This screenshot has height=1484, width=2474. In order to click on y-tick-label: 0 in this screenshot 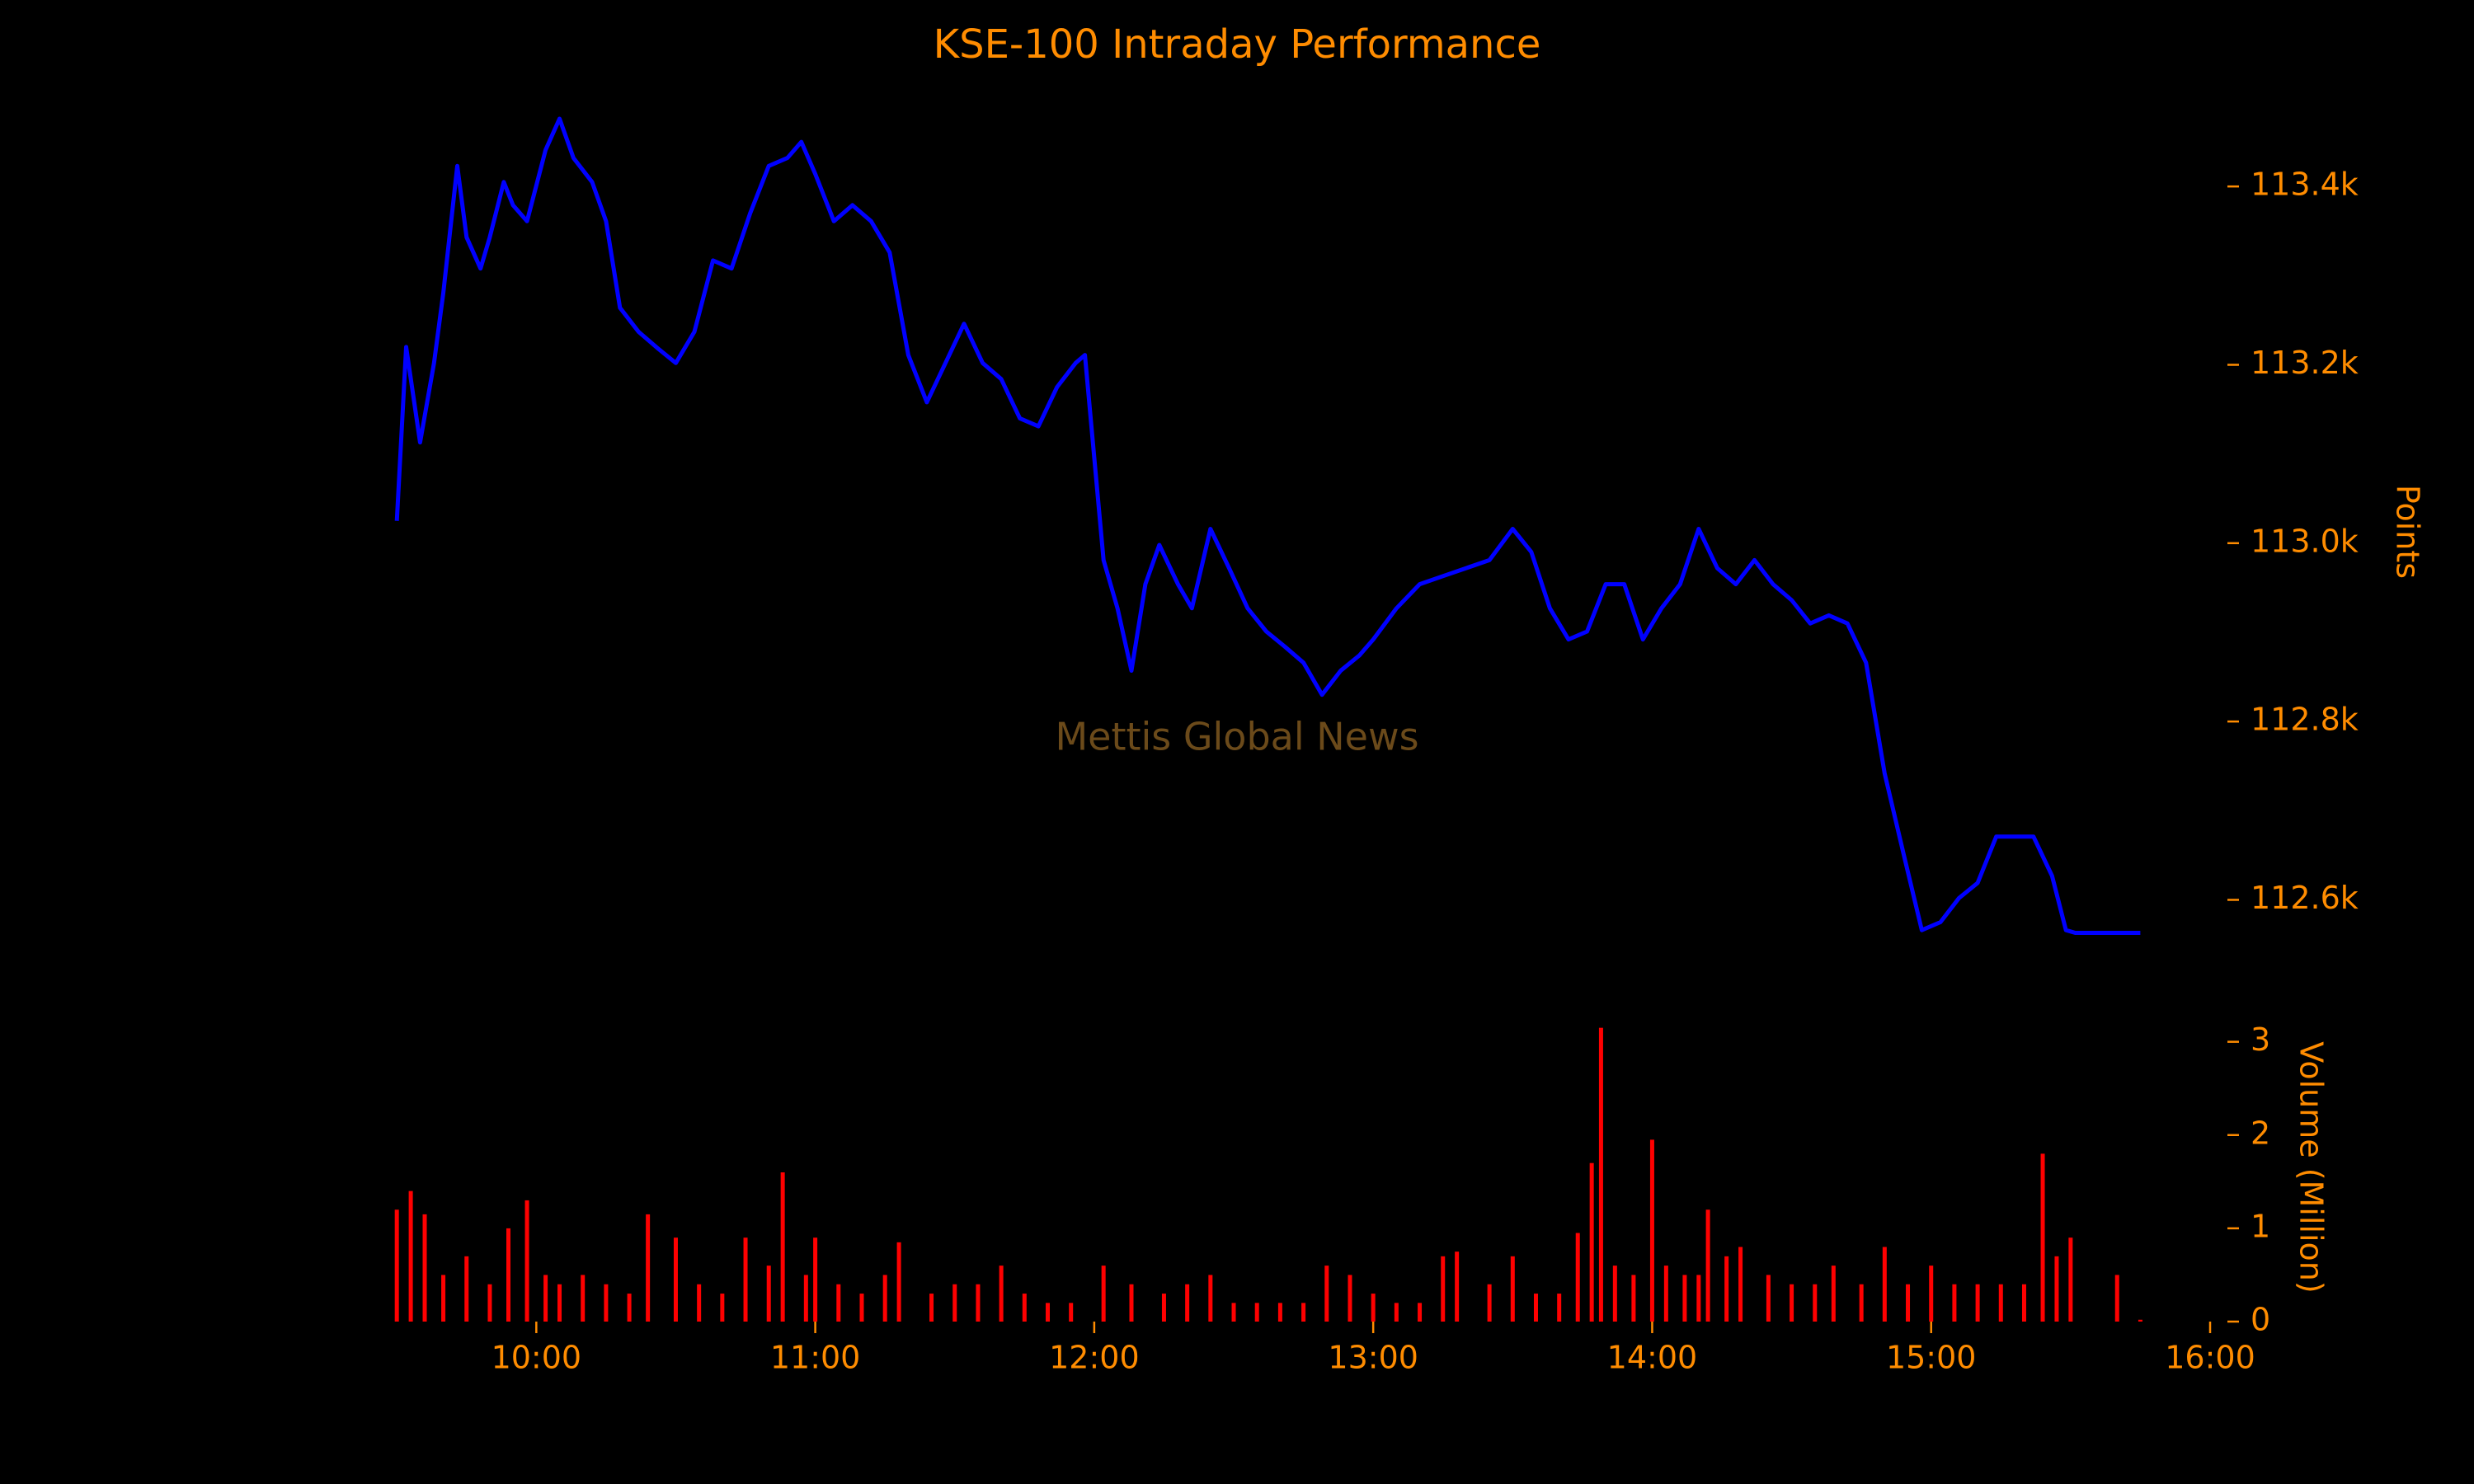, I will do `click(2260, 1320)`.